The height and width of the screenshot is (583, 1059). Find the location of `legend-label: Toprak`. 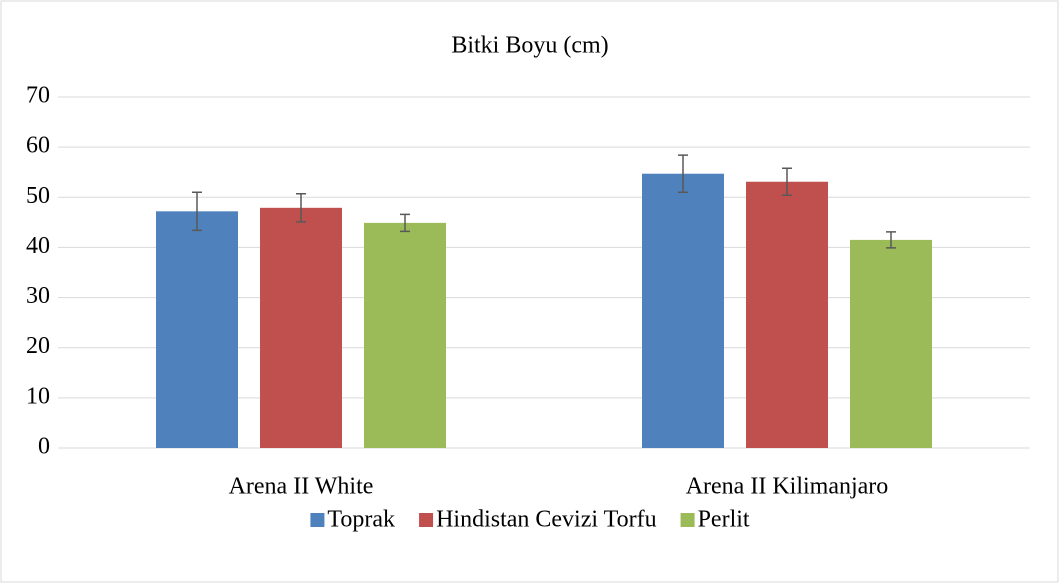

legend-label: Toprak is located at coordinates (361, 520).